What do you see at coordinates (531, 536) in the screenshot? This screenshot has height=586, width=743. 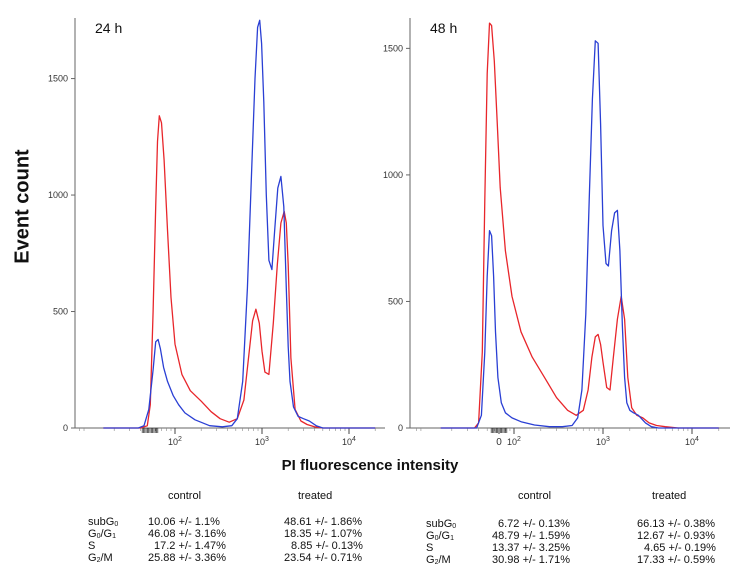 I see `cell-control: 48.79 +/- 1.59%` at bounding box center [531, 536].